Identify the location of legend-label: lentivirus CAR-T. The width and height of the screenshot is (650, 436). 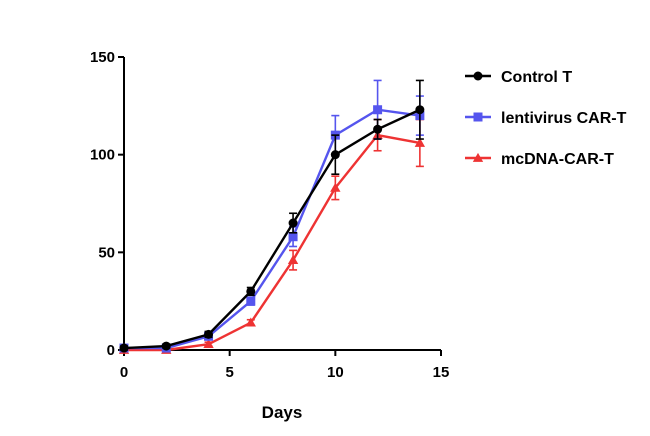
(564, 118).